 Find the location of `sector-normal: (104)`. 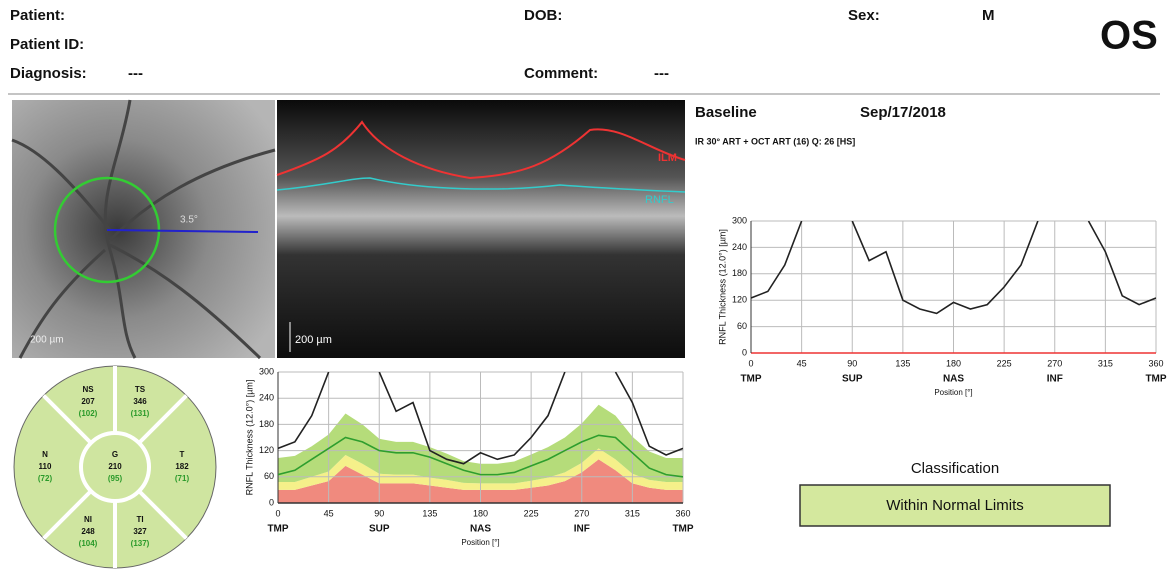

sector-normal: (104) is located at coordinates (88, 543).